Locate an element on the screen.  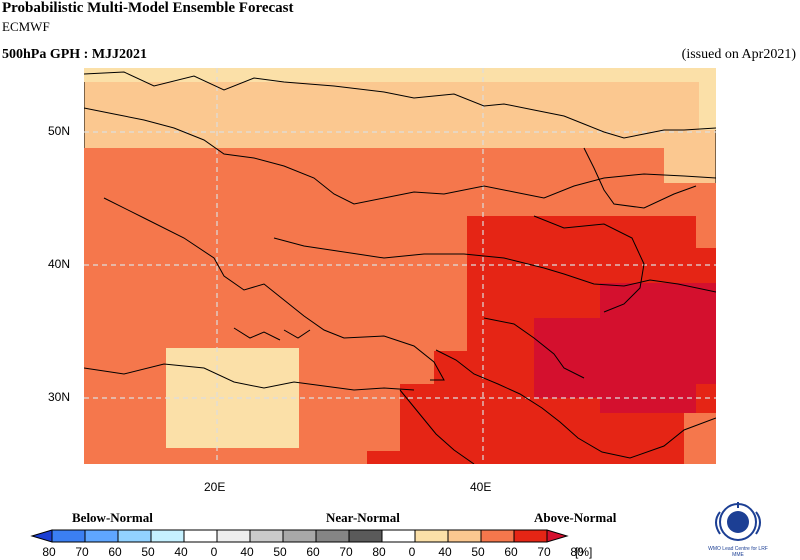
lat-label-30n: 30N is located at coordinates (59, 397).